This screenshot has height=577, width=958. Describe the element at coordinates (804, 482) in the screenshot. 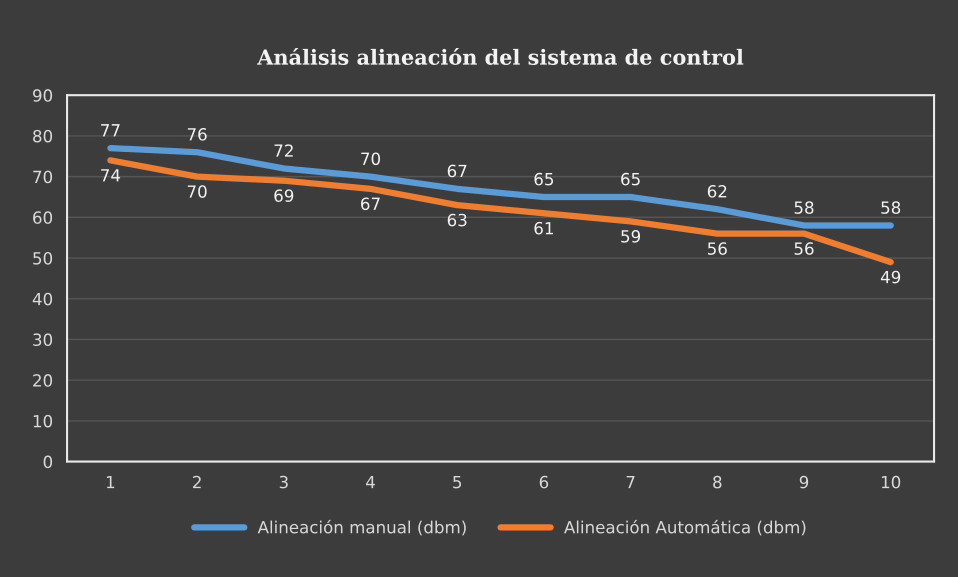

I see `x-tick-label: 9` at that location.